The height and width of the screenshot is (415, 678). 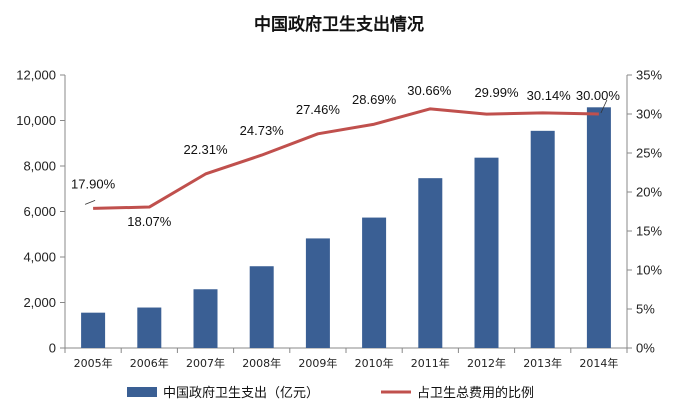 What do you see at coordinates (39, 302) in the screenshot?
I see `left-axis-tick-label: 2,000` at bounding box center [39, 302].